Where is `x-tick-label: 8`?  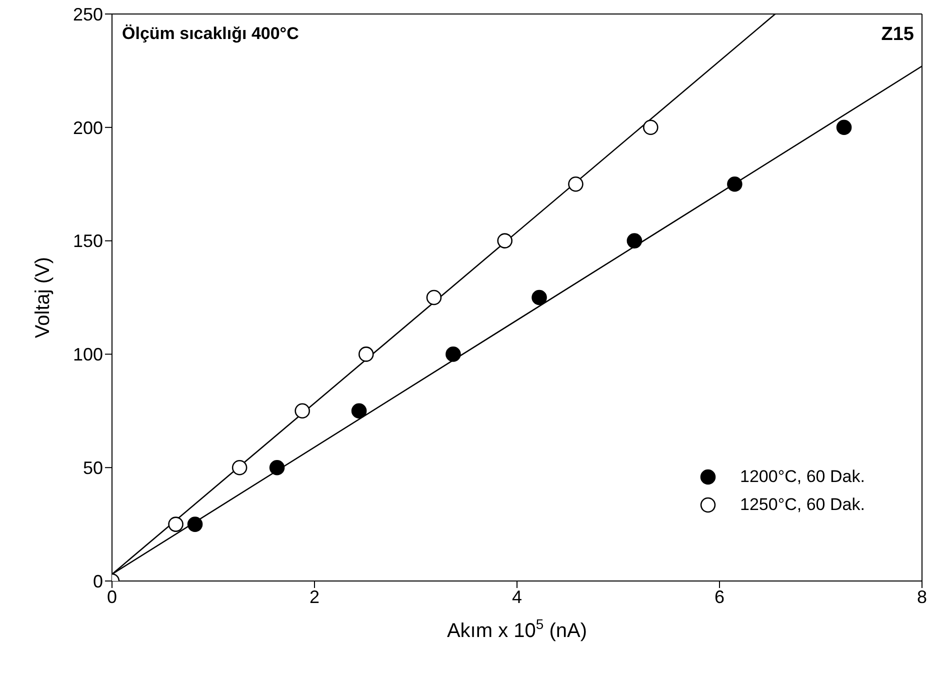
x-tick-label: 8 is located at coordinates (922, 596).